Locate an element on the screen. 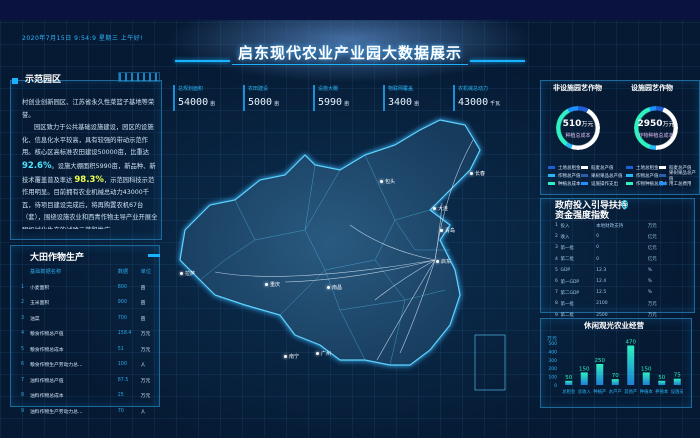 This screenshot has height=438, width=700. legend-label: 用工总费用 is located at coordinates (680, 184).